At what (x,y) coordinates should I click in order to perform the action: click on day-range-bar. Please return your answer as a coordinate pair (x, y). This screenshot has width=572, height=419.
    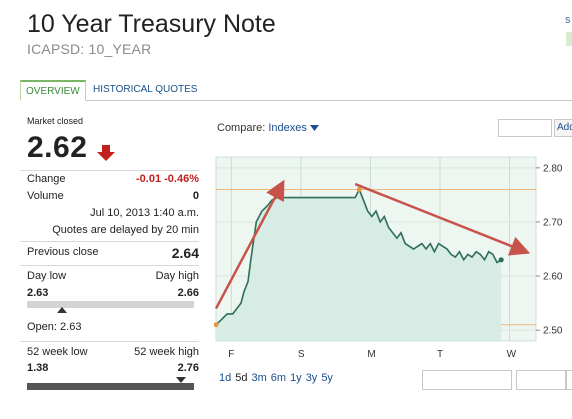
    Looking at the image, I should click on (110, 304).